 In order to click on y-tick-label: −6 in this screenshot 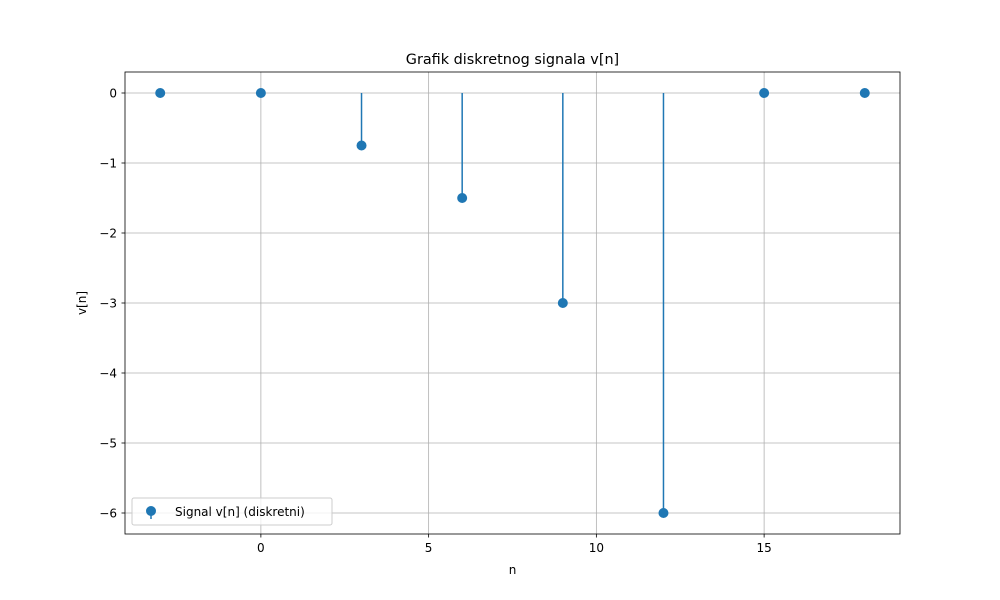, I will do `click(108, 514)`.